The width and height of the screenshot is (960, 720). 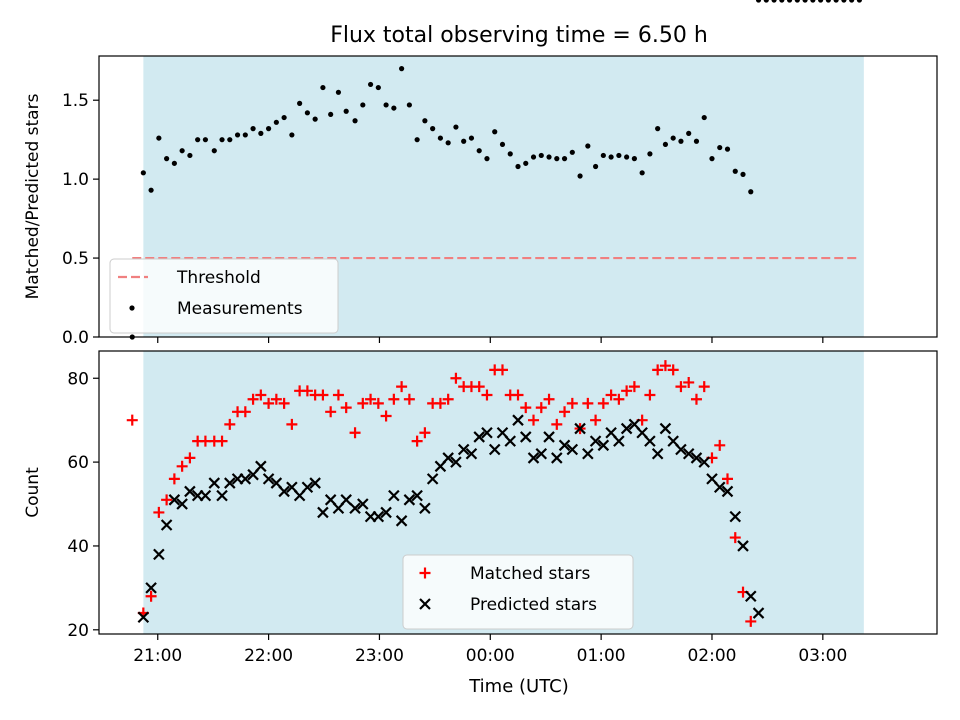 What do you see at coordinates (533, 605) in the screenshot?
I see `legend-label: Predicted stars` at bounding box center [533, 605].